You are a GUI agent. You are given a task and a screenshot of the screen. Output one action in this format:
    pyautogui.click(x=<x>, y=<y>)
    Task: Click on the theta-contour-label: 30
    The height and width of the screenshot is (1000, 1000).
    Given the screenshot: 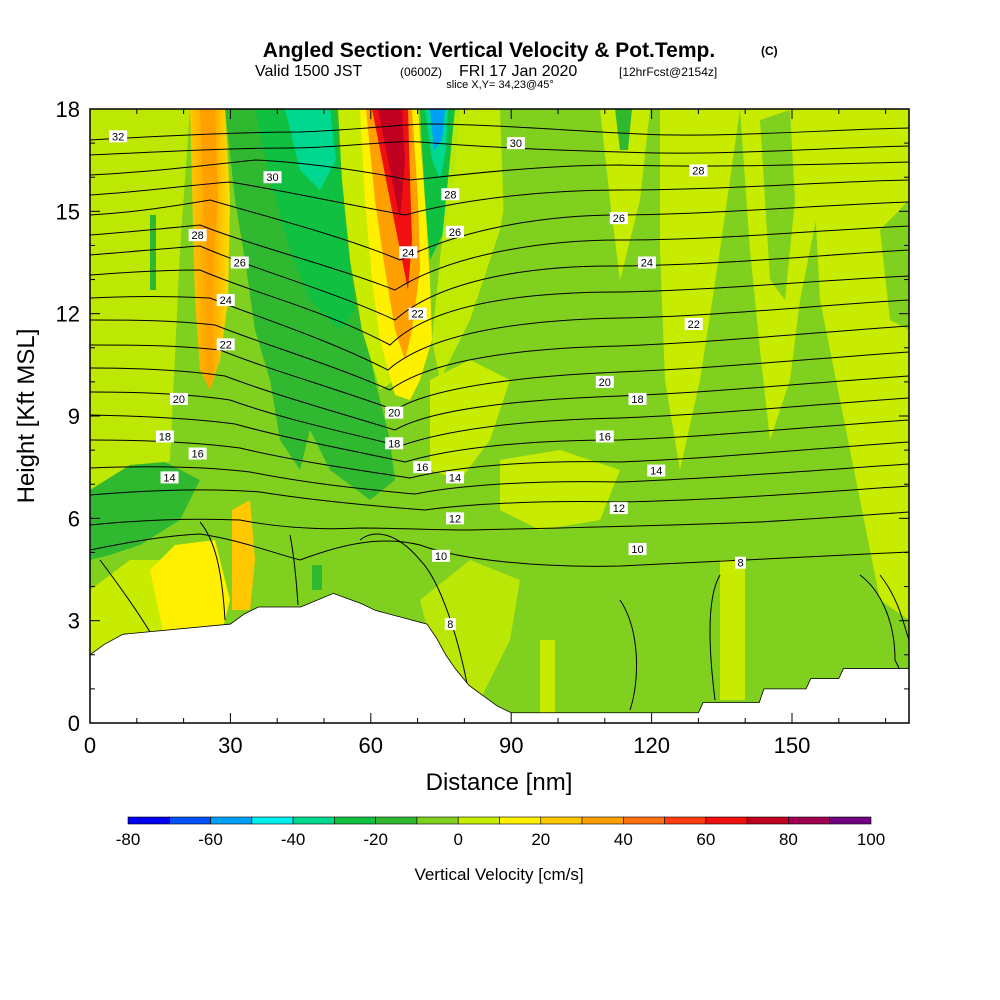 What is the action you would take?
    pyautogui.click(x=515, y=143)
    